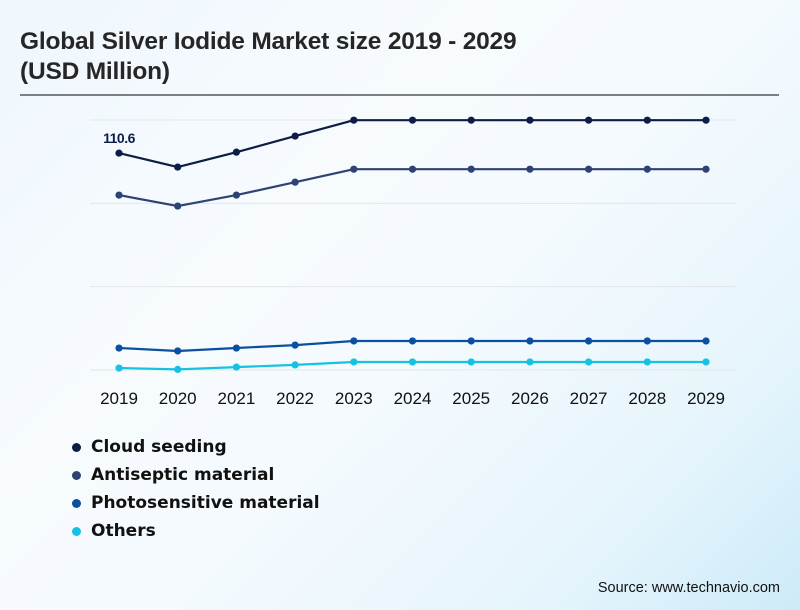  What do you see at coordinates (589, 398) in the screenshot?
I see `x-tick-label: 2027` at bounding box center [589, 398].